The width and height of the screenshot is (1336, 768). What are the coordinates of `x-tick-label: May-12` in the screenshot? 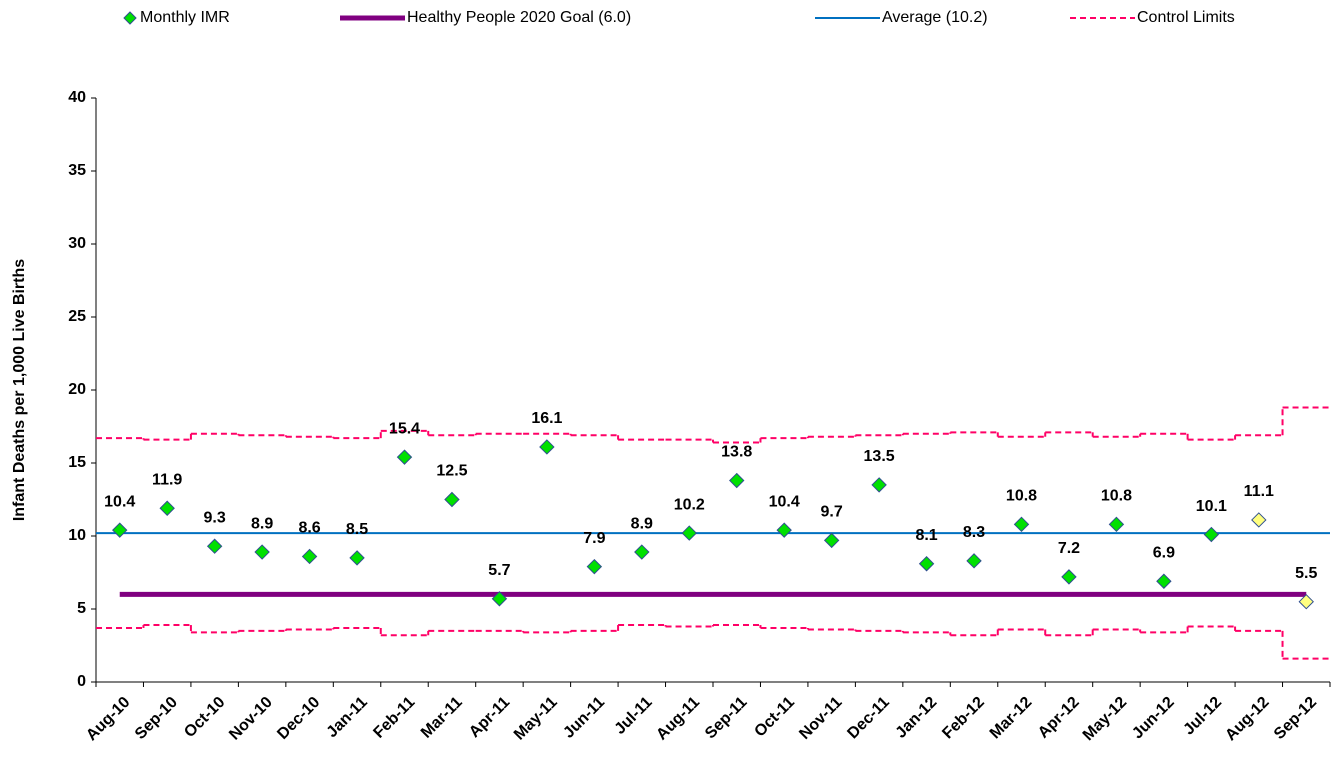 It's located at (1105, 719).